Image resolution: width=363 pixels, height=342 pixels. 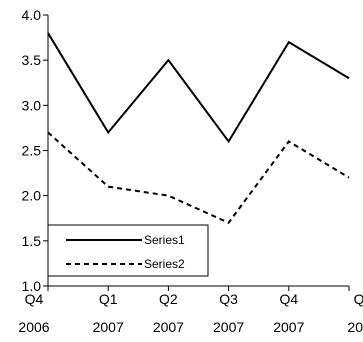 I want to click on x-tick-label-quarter: Q3, so click(x=228, y=299).